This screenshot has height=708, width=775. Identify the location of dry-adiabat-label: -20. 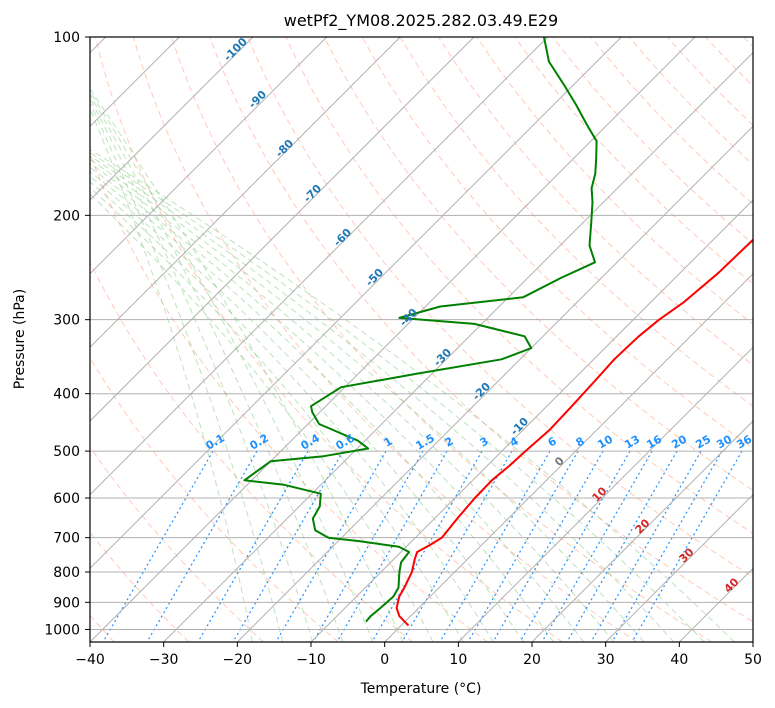
(481, 391).